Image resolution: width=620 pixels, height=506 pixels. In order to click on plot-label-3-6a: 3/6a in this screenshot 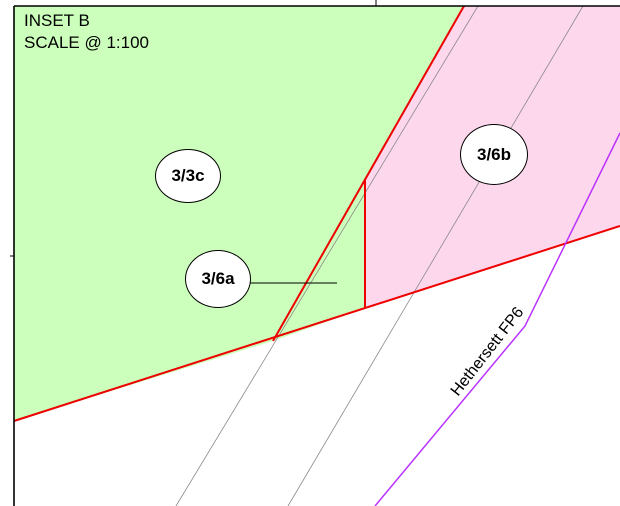, I will do `click(218, 279)`.